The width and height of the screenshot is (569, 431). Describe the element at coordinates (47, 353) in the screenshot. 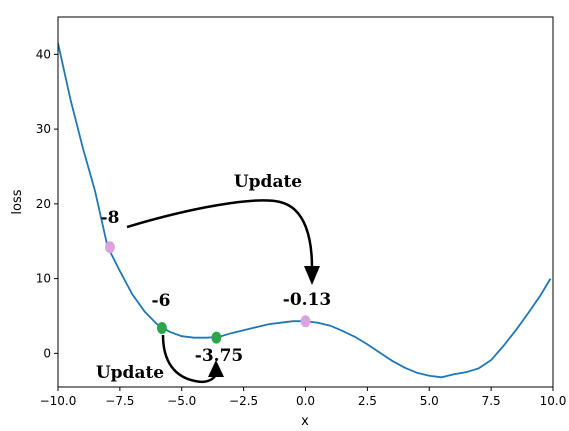

I see `y-tick-label: 0` at that location.